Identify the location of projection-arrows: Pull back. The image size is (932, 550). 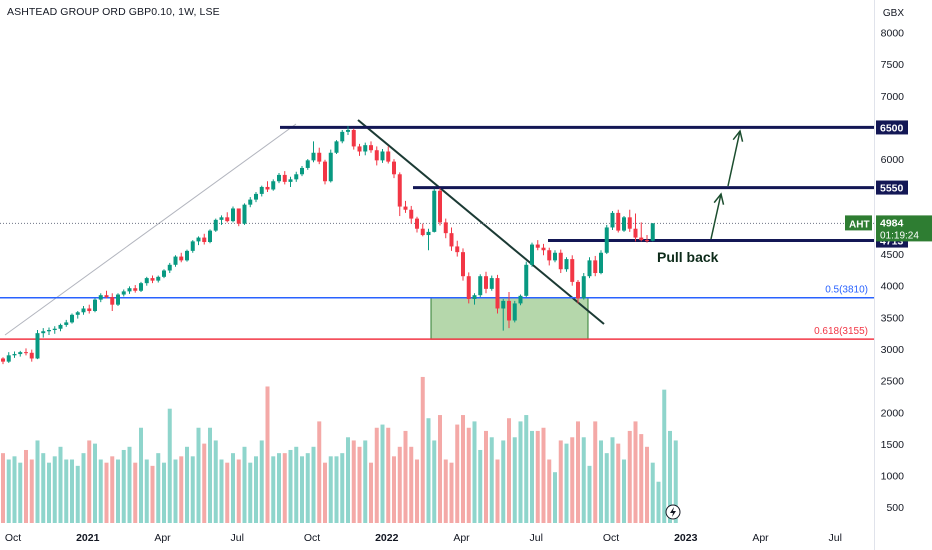
(700, 197).